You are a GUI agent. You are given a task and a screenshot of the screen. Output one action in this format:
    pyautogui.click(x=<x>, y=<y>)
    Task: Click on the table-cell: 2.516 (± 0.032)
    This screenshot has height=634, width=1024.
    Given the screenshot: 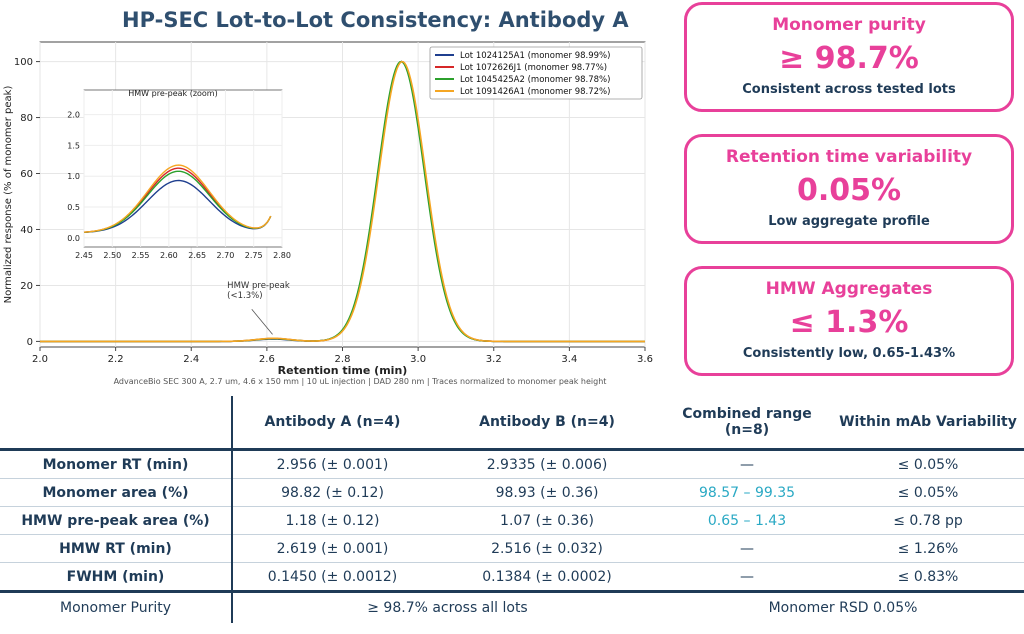 What is the action you would take?
    pyautogui.click(x=547, y=548)
    